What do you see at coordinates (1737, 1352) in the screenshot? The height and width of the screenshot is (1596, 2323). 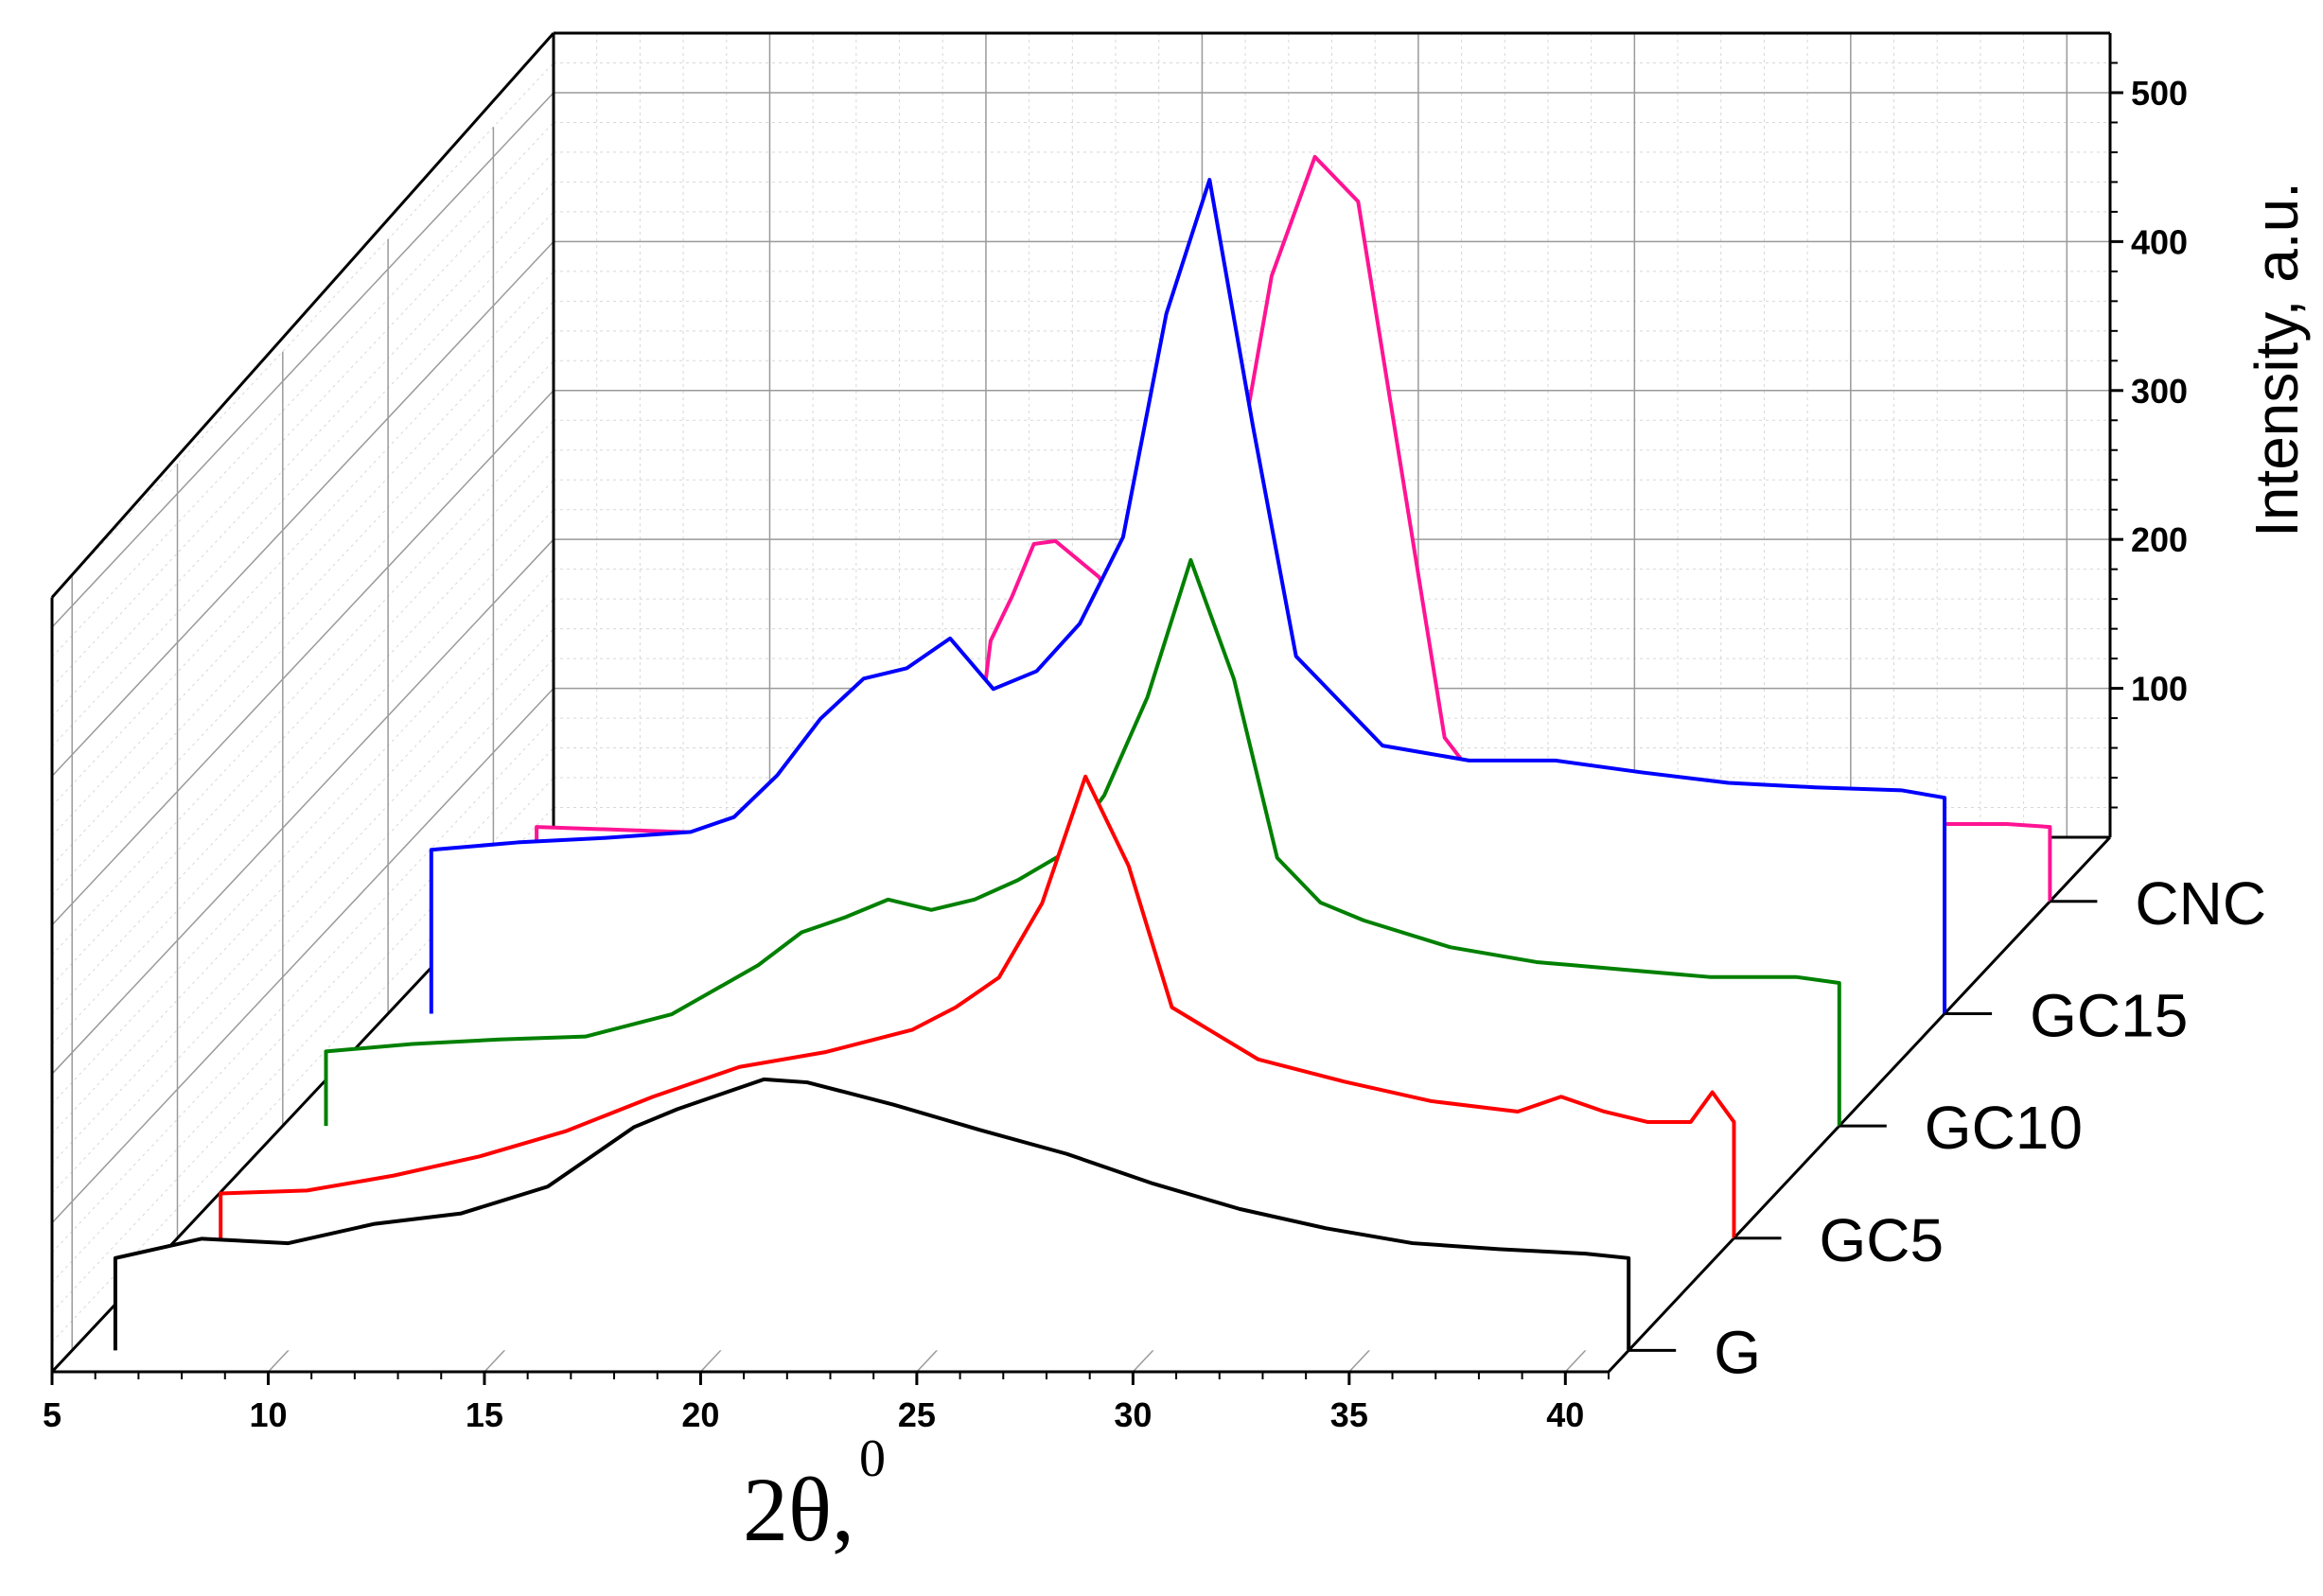 I see `series-axis-label-G: G` at bounding box center [1737, 1352].